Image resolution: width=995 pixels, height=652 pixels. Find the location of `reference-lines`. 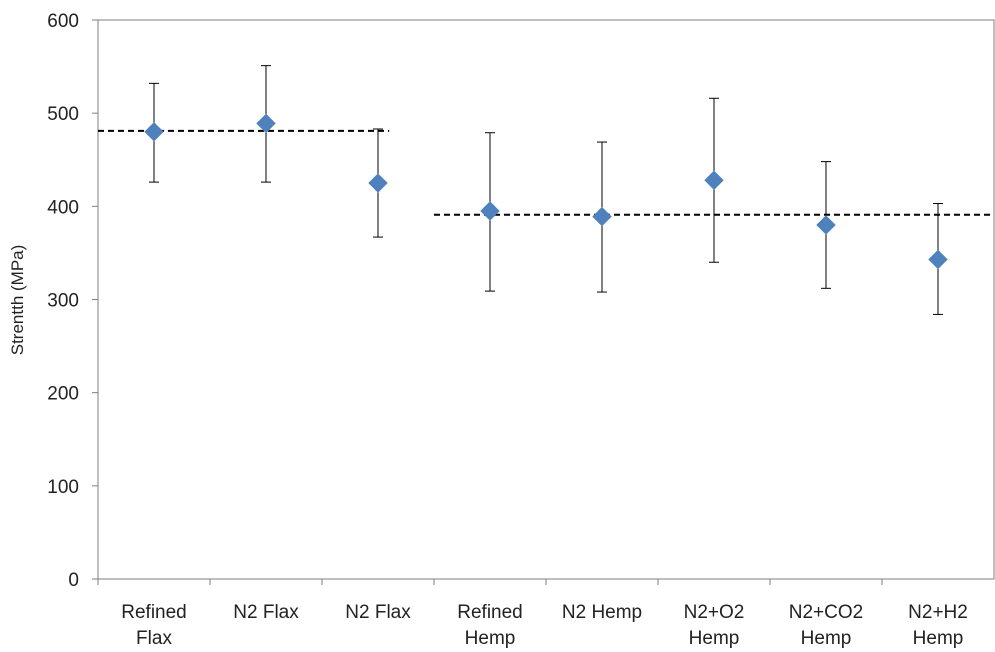

reference-lines is located at coordinates (546, 172).